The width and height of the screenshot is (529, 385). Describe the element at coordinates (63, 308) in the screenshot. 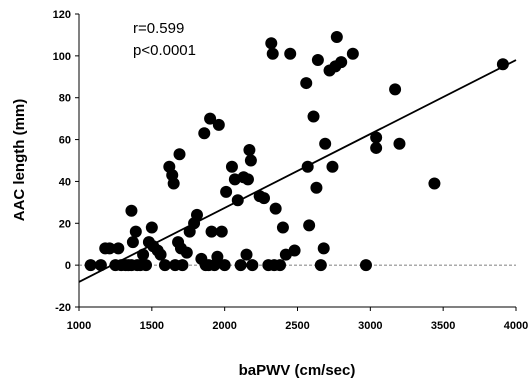

I see `y-tick-label: -20` at that location.